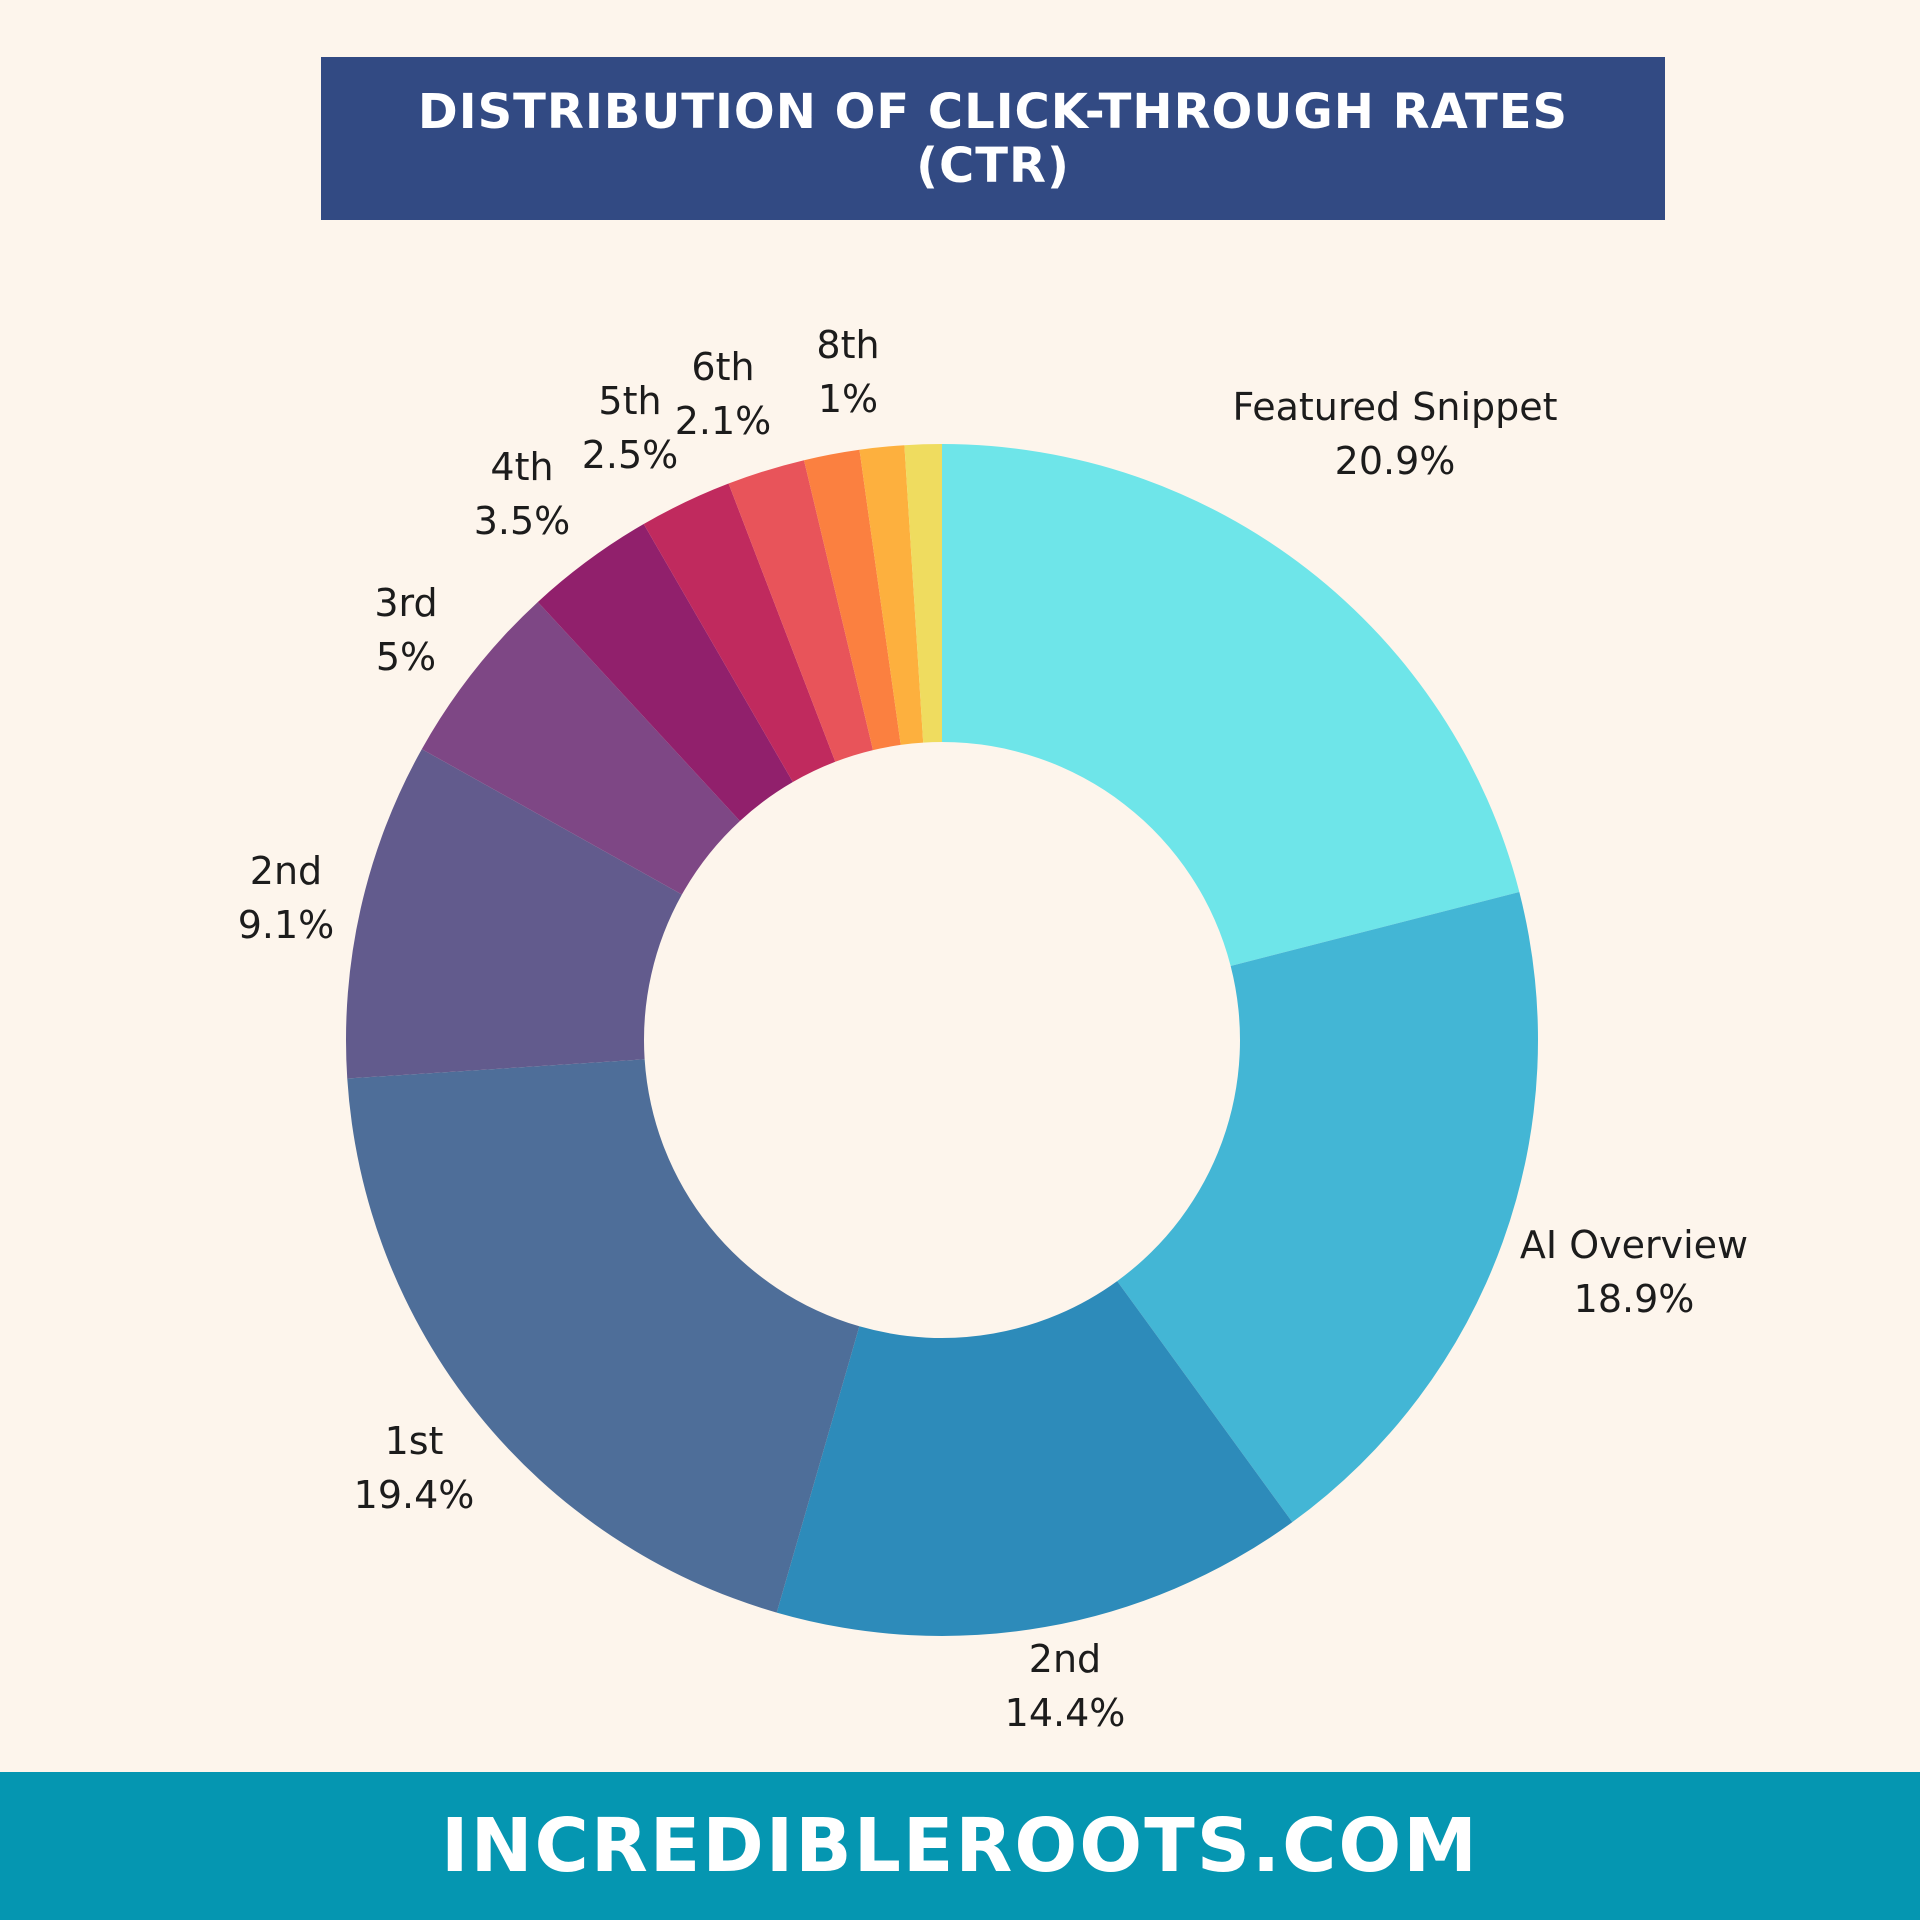  Describe the element at coordinates (522, 521) in the screenshot. I see `slice-value-label: 3.5%` at that location.